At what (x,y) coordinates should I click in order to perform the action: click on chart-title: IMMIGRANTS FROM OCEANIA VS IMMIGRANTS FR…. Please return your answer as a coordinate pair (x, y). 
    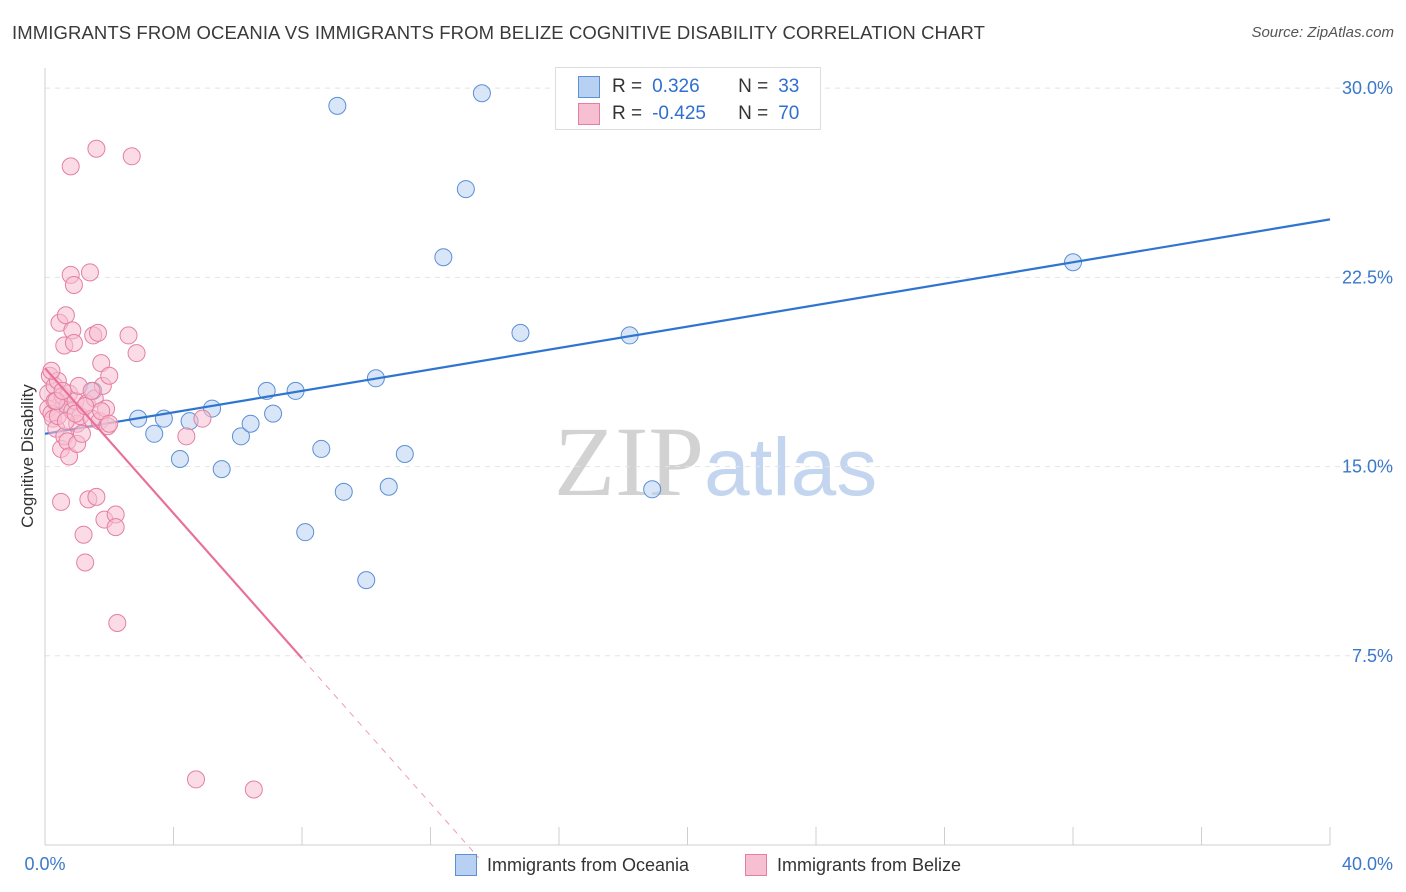
    Looking at the image, I should click on (498, 32).